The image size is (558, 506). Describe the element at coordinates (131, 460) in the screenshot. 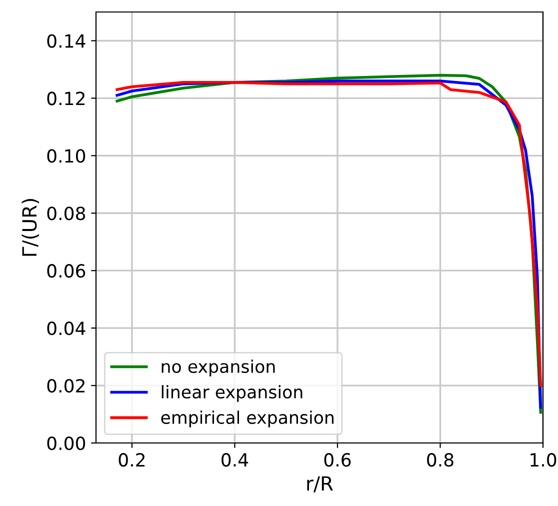

I see `x-tick-label: 0.2` at that location.